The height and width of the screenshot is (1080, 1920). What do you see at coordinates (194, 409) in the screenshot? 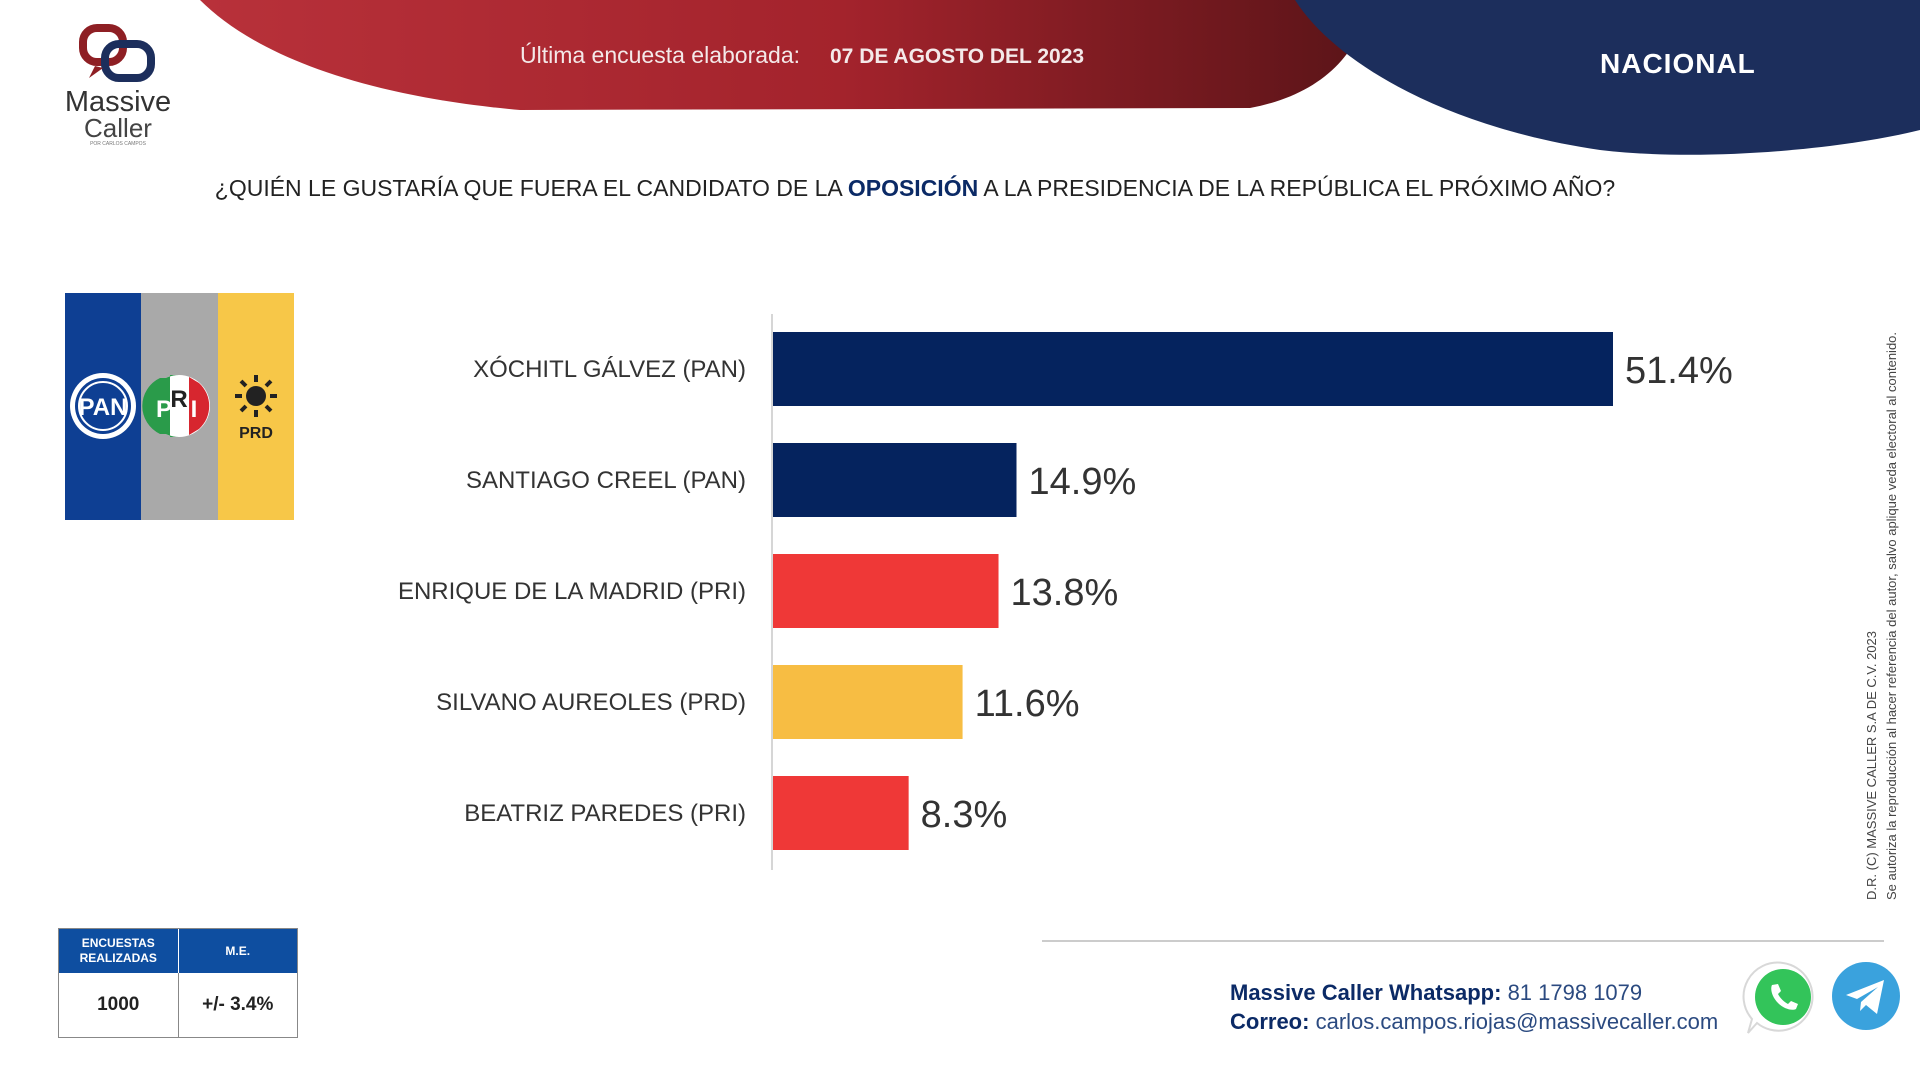
I see `pri-logo-letter-i: I` at bounding box center [194, 409].